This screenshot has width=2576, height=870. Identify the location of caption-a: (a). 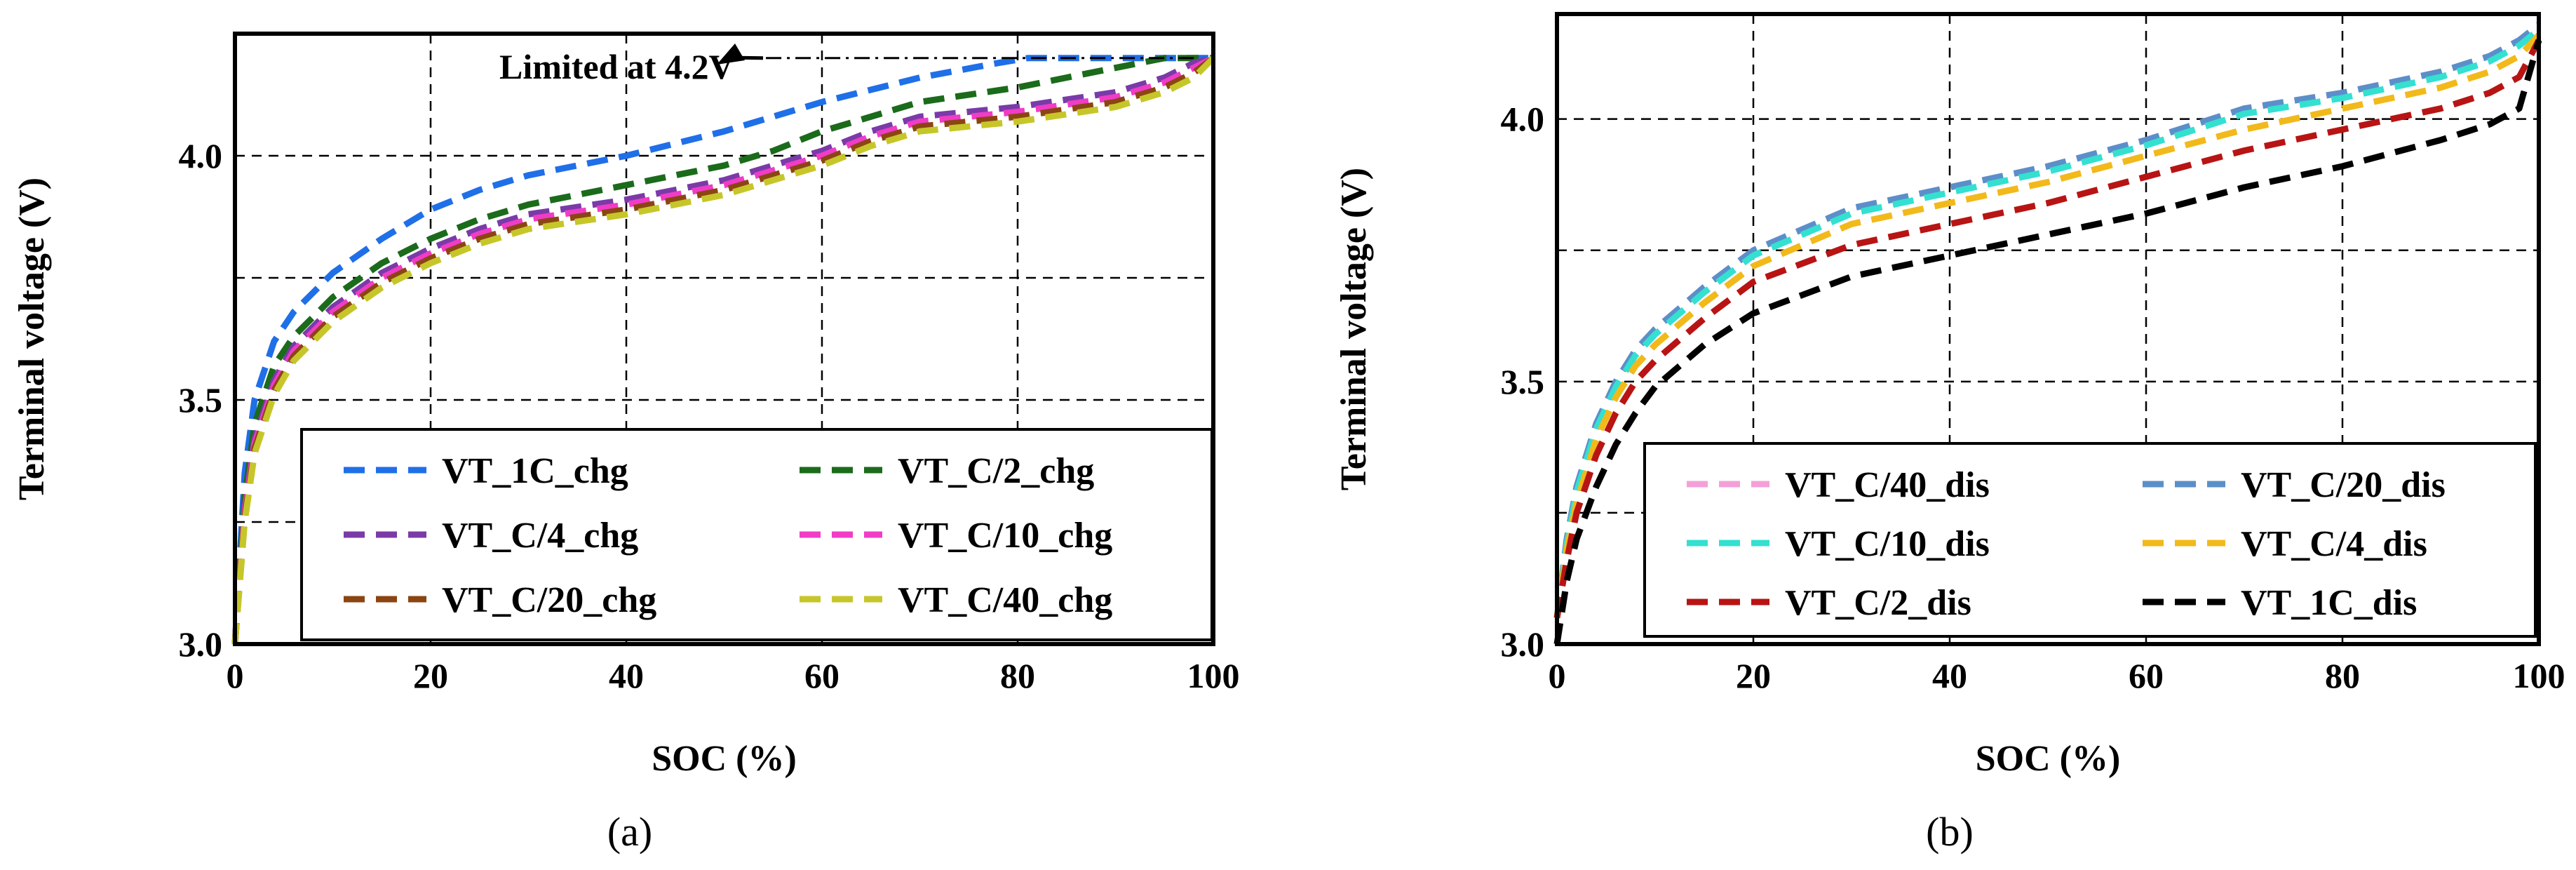
(629, 832).